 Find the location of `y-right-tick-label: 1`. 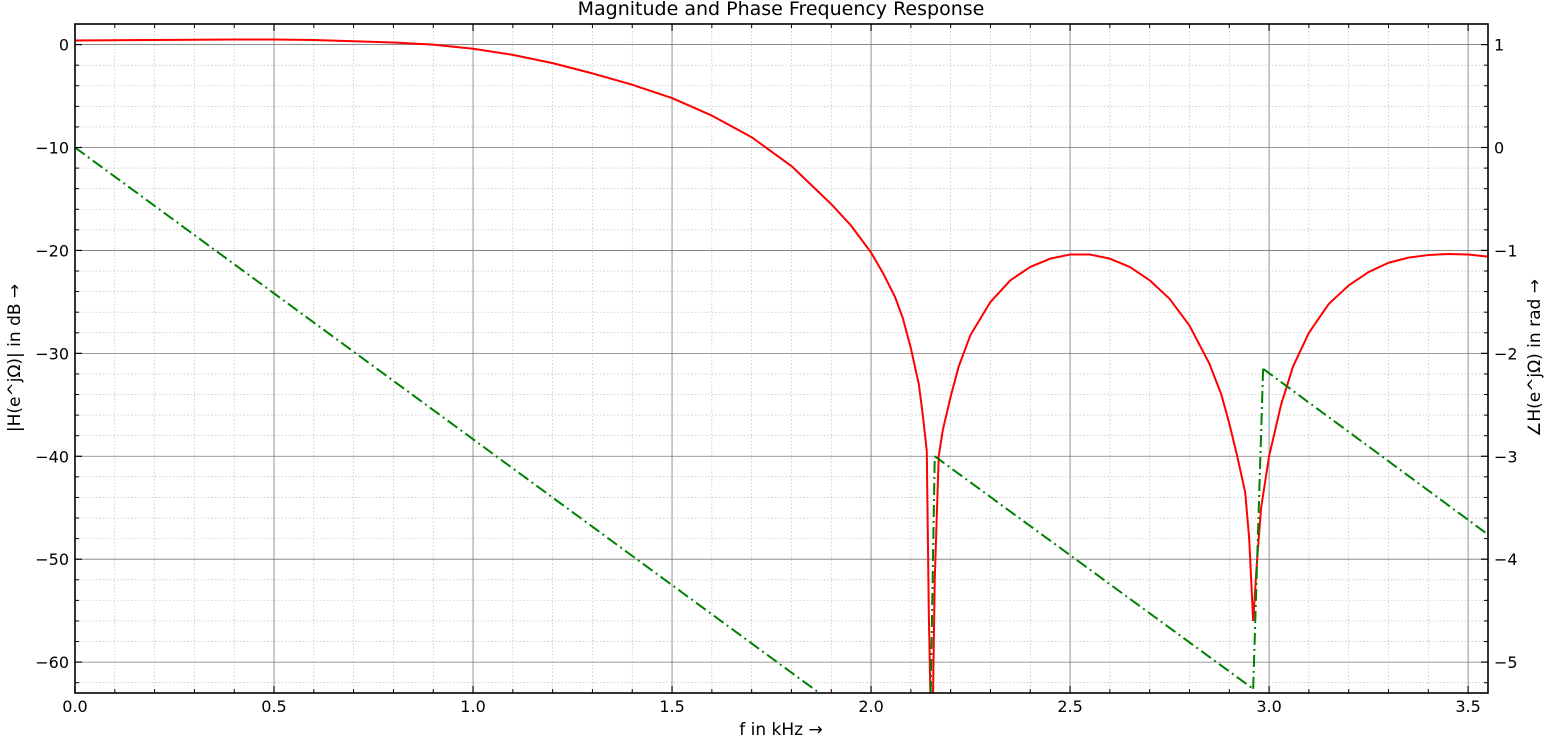

y-right-tick-label: 1 is located at coordinates (1499, 45).